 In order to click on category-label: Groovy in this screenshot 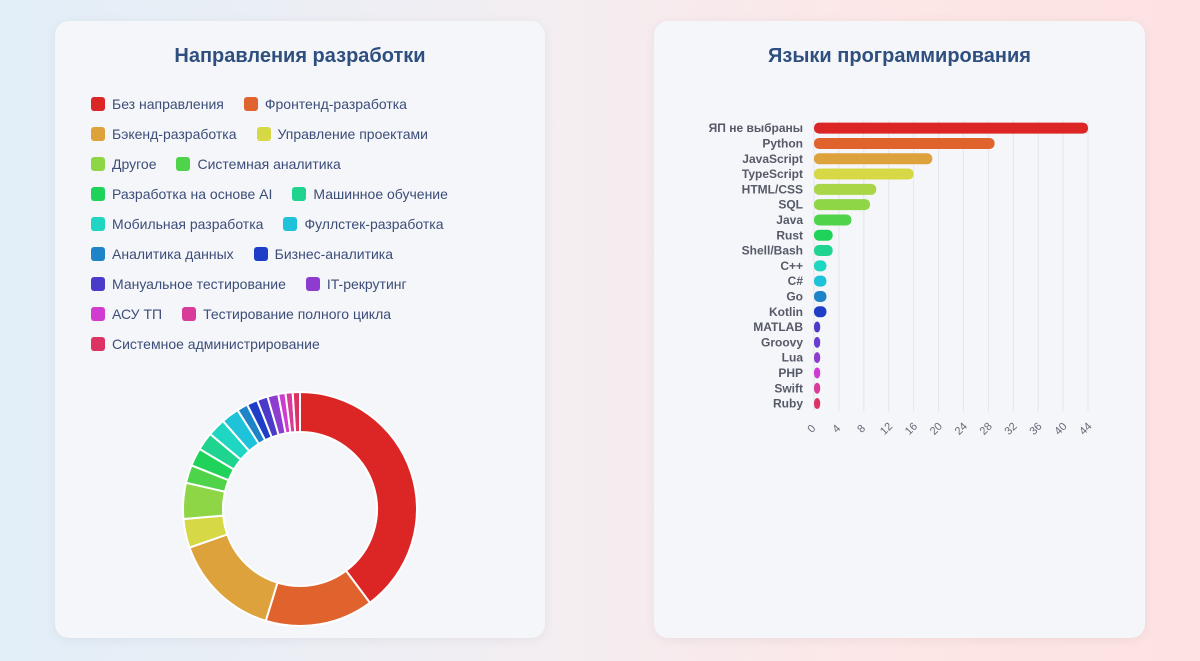, I will do `click(782, 342)`.